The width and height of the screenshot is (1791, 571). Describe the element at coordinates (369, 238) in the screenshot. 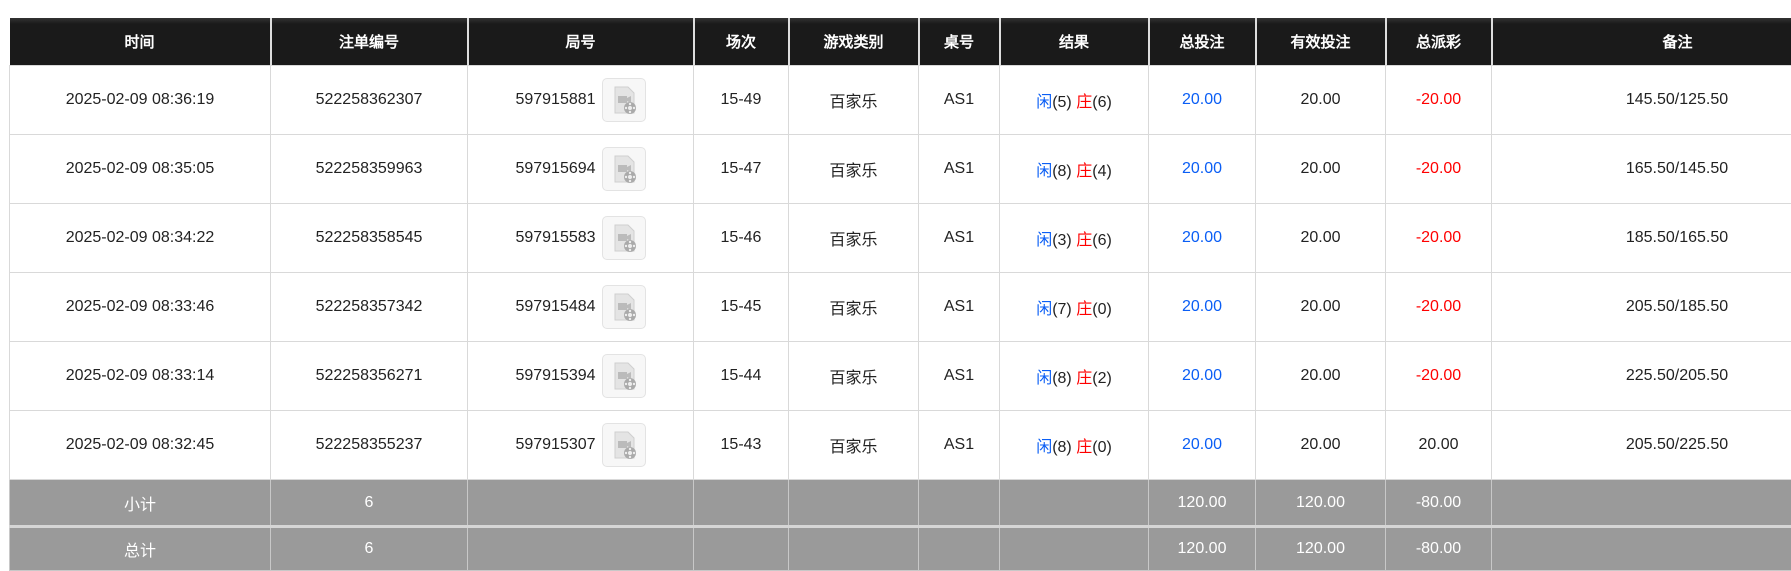

I see `bet-id: 522258358545` at that location.